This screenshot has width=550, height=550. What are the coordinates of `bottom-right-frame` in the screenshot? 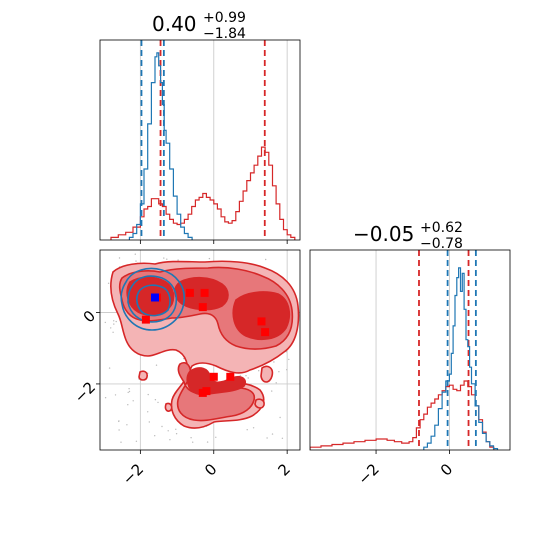 It's located at (410, 350).